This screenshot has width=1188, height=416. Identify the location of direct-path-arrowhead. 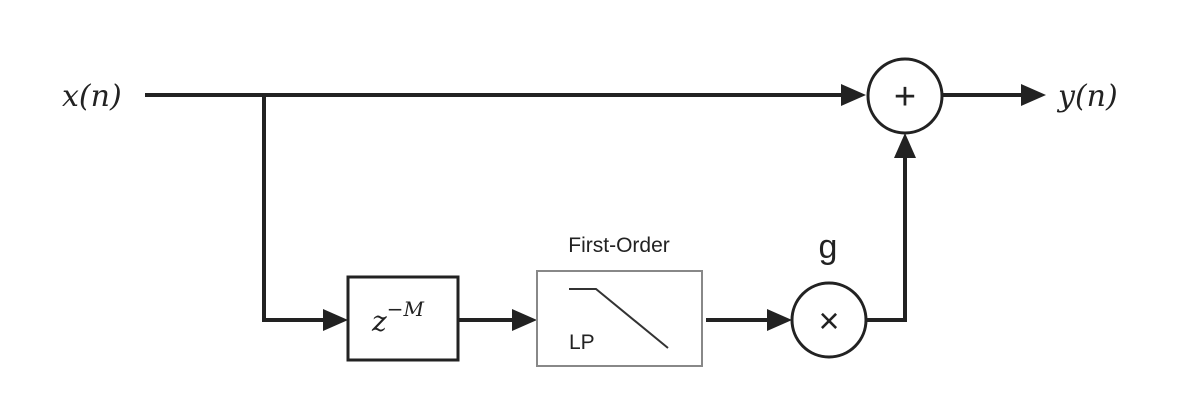
(853, 95).